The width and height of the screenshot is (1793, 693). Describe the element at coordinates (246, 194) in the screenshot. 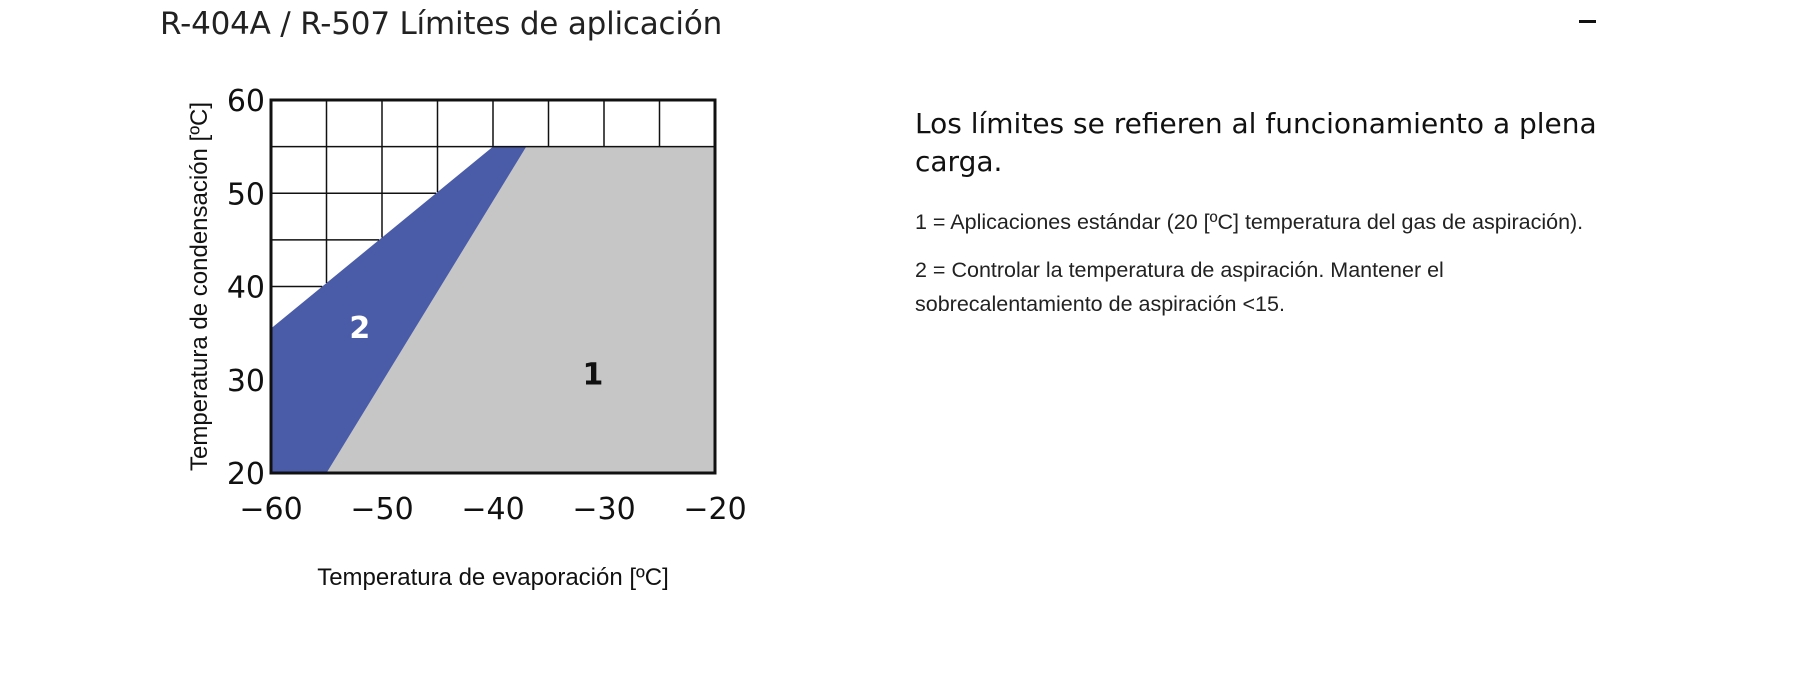

I see `y-tick-label: 50` at that location.